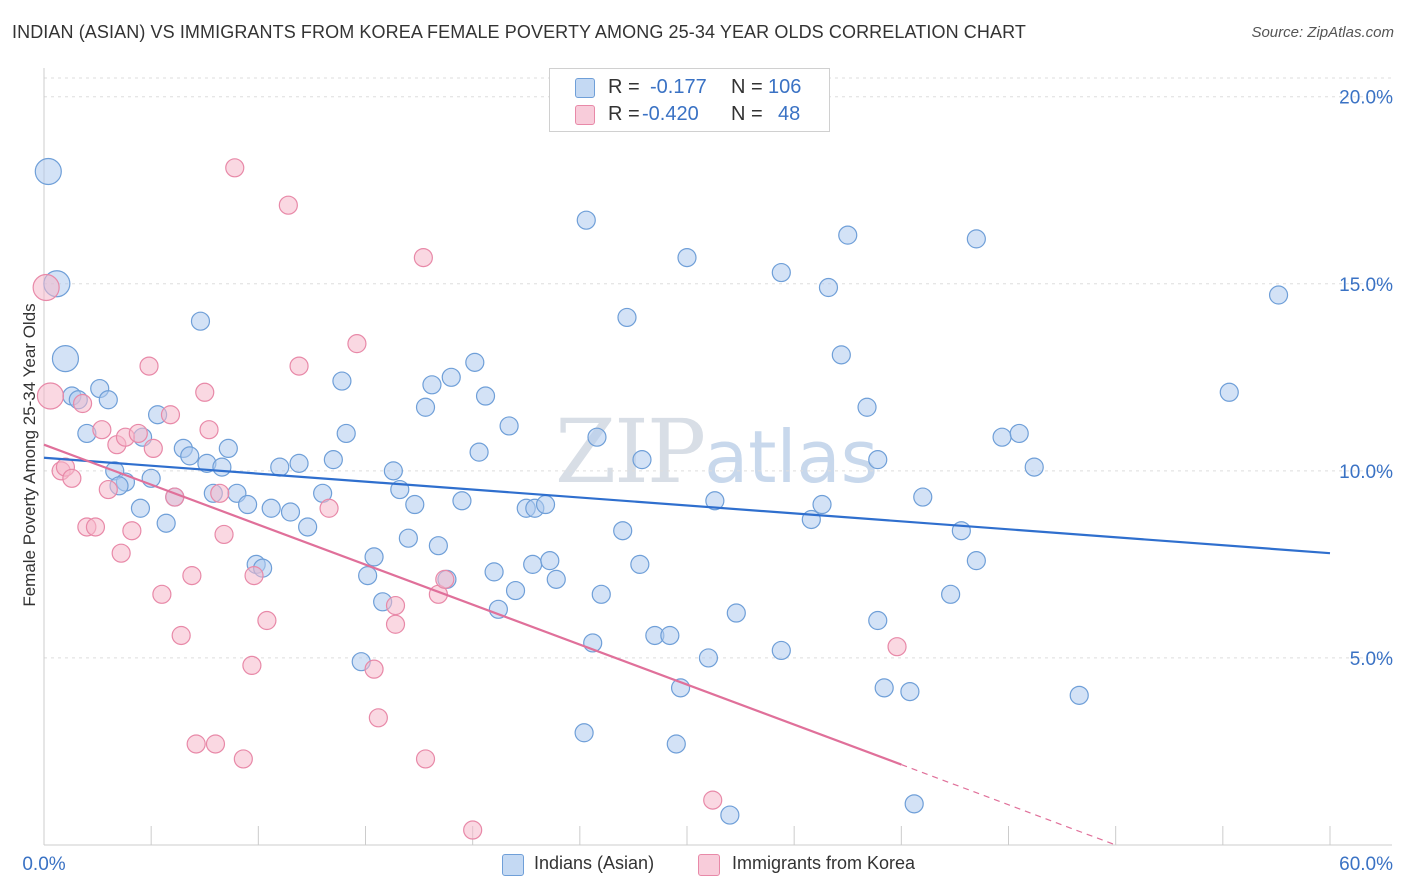 The image size is (1406, 892). I want to click on indian-trend-line, so click(687, 505).